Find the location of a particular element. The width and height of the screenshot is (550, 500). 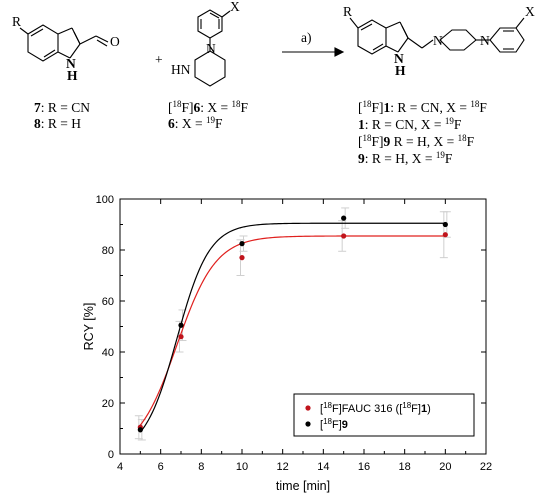

legend is located at coordinates (384, 415).